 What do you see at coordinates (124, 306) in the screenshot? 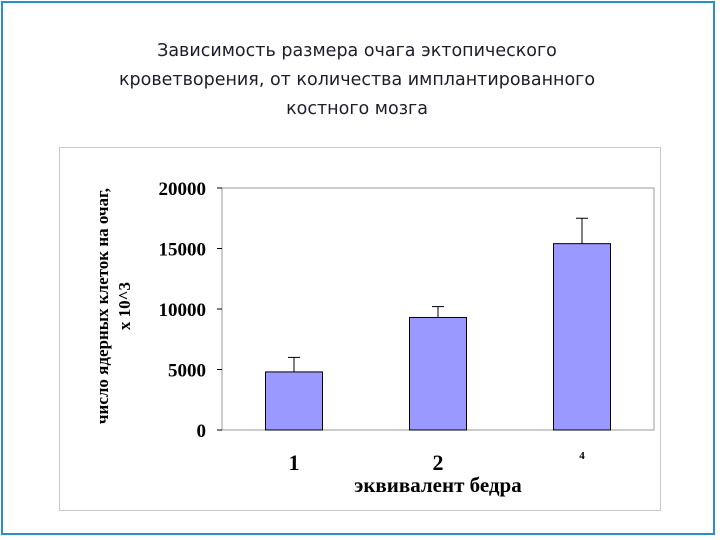
I see `y-axis-title-line: x 10^3` at bounding box center [124, 306].